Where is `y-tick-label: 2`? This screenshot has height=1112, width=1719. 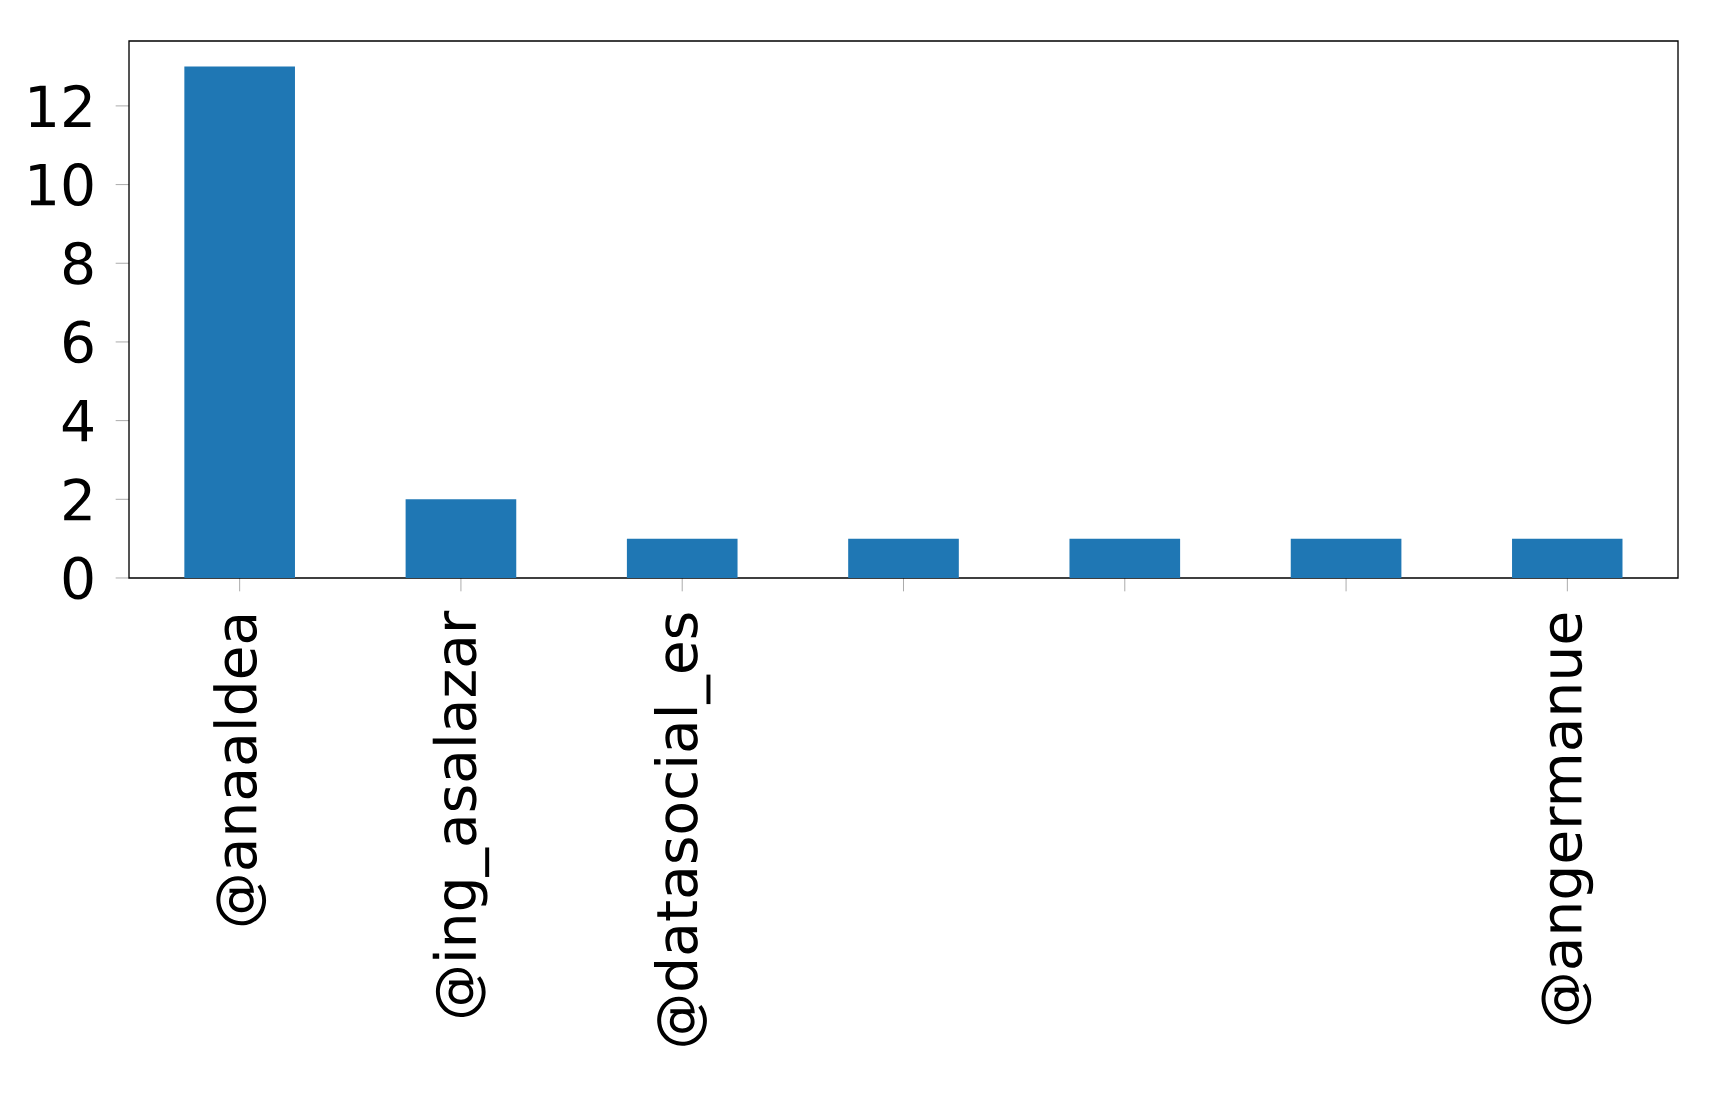
y-tick-label: 2 is located at coordinates (77, 499).